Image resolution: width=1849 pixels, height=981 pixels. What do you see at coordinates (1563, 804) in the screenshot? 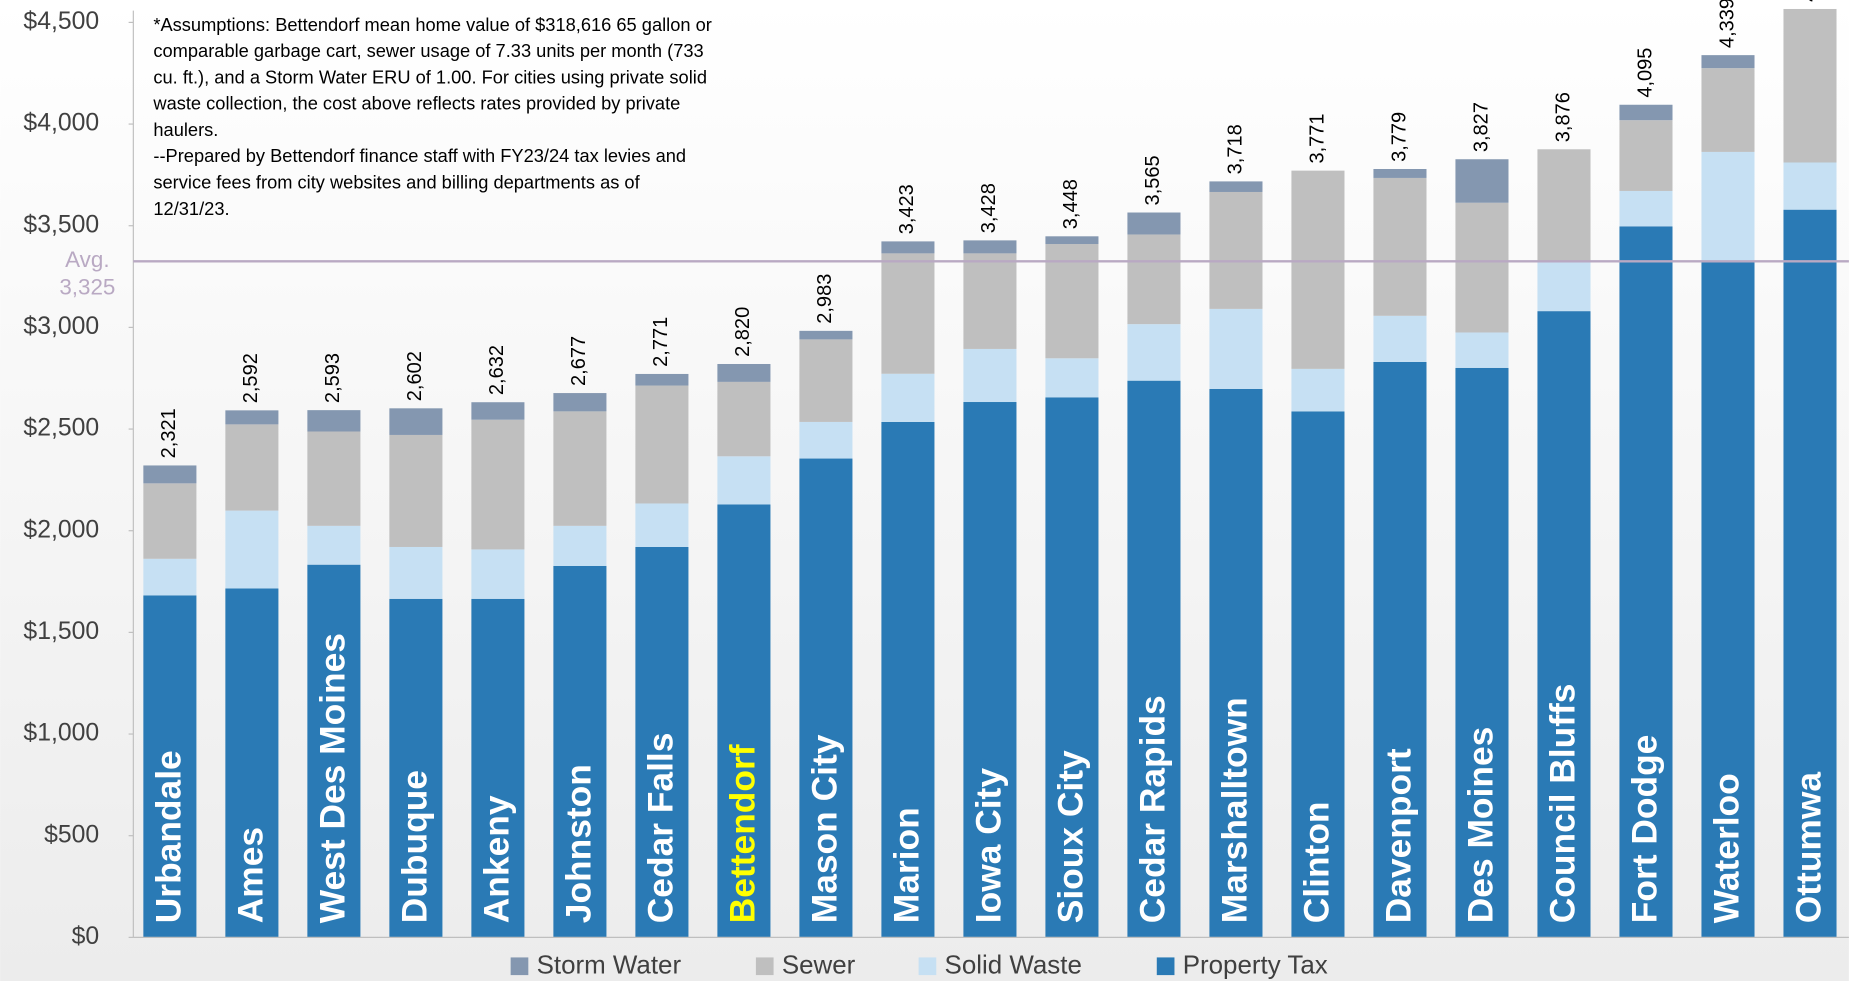
I see `category-label: Council Bluffs` at bounding box center [1563, 804].